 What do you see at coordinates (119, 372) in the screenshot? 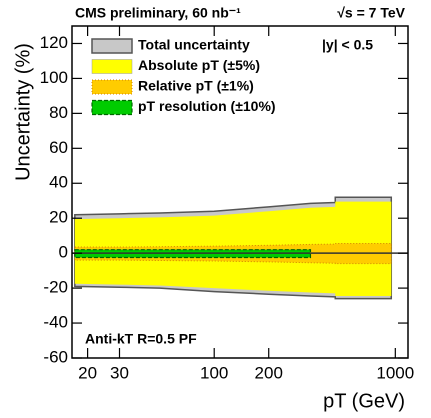
I see `x-tick-label: 30` at bounding box center [119, 372].